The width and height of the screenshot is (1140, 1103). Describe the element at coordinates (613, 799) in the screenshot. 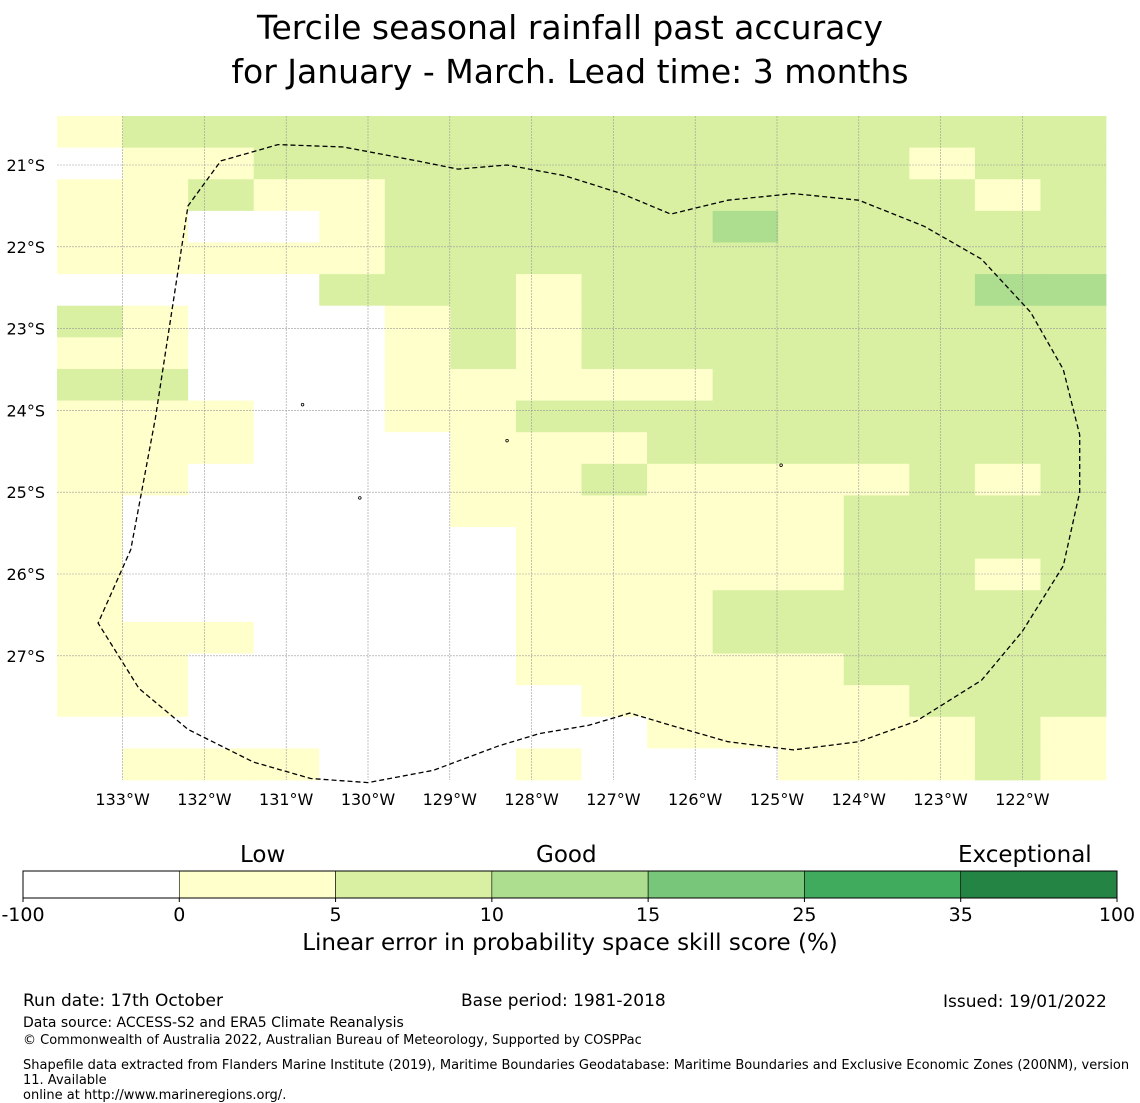

I see `longitude-label: 127°W` at that location.